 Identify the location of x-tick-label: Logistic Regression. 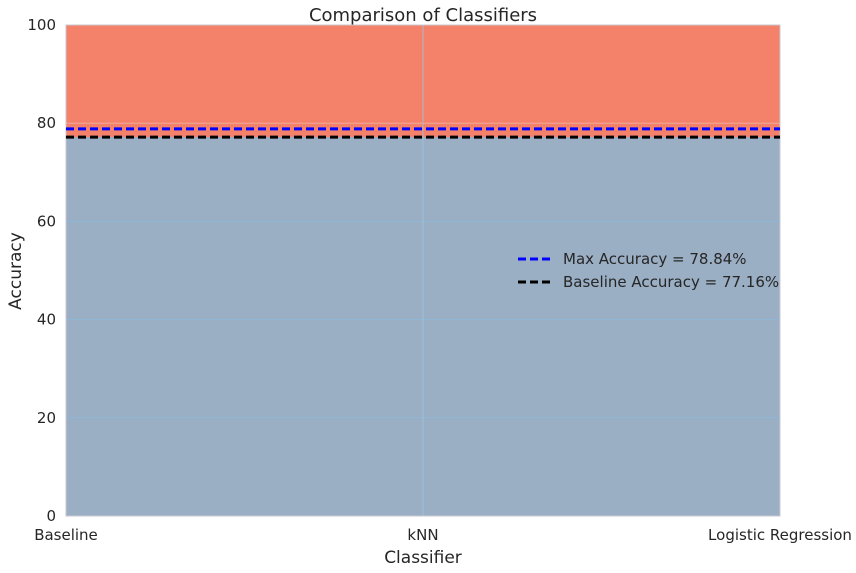
(780, 535).